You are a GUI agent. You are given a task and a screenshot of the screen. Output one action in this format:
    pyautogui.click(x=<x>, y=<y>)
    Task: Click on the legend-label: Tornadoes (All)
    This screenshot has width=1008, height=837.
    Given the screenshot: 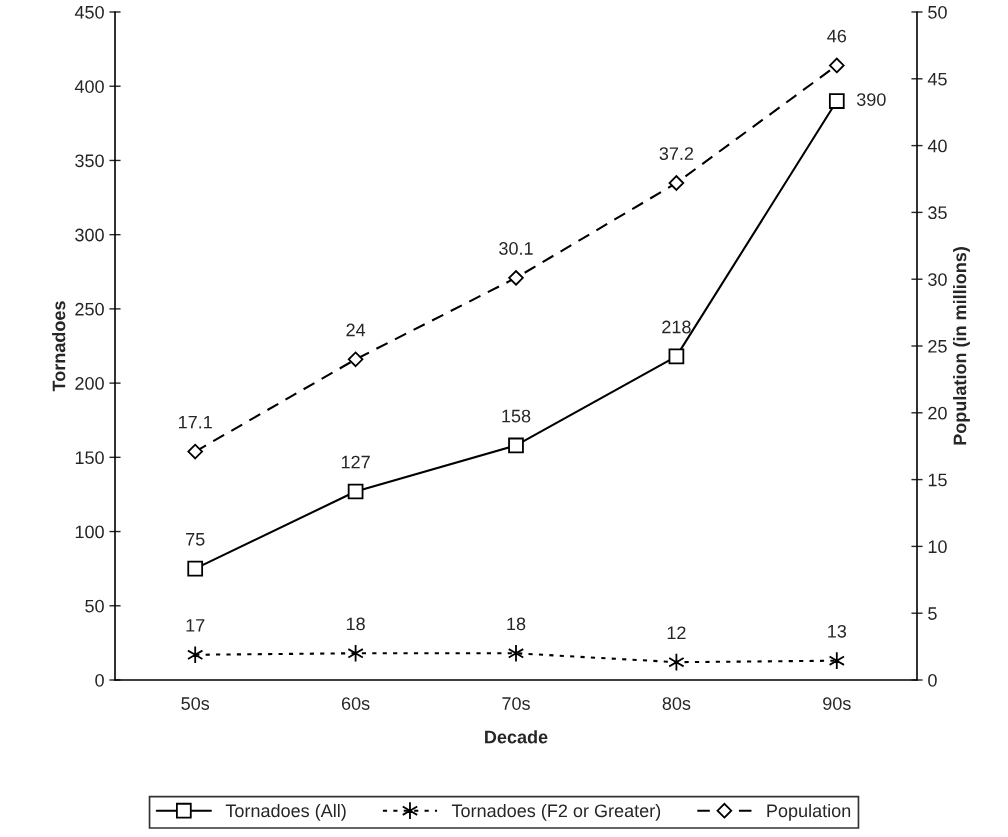 What is the action you would take?
    pyautogui.click(x=285, y=812)
    